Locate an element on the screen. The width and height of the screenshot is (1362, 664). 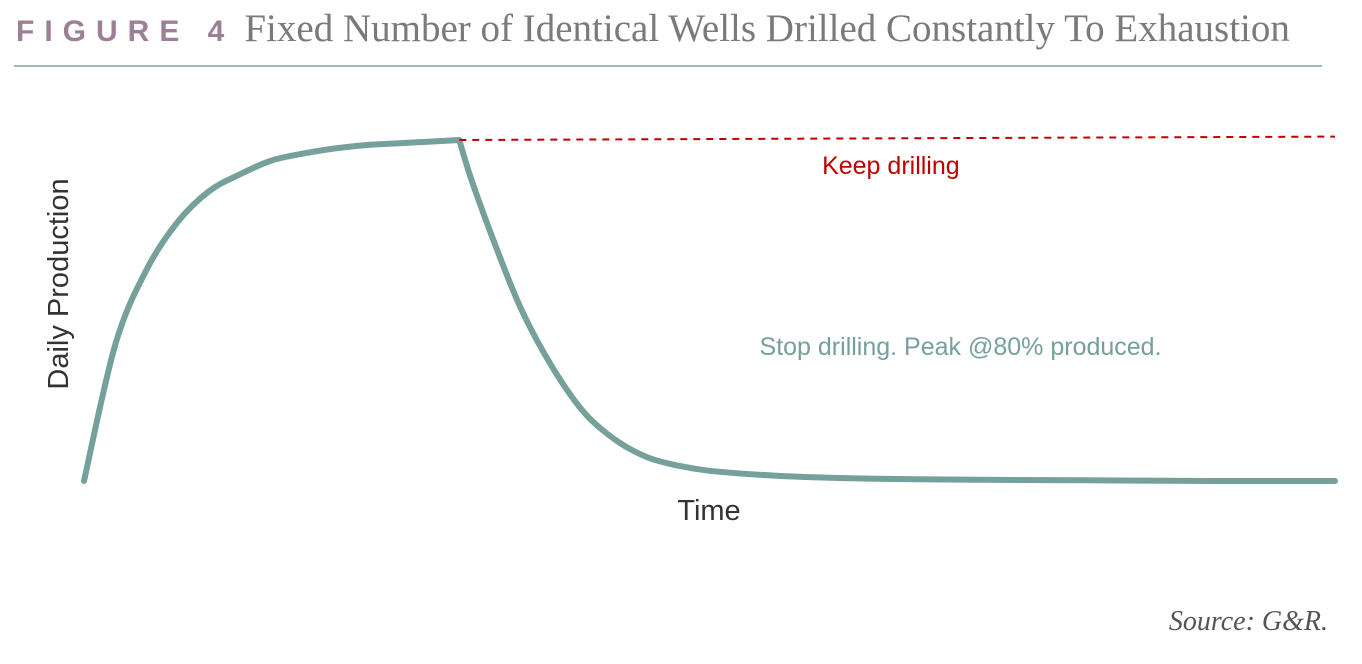
keep-drilling-label: Keep drilling is located at coordinates (891, 166).